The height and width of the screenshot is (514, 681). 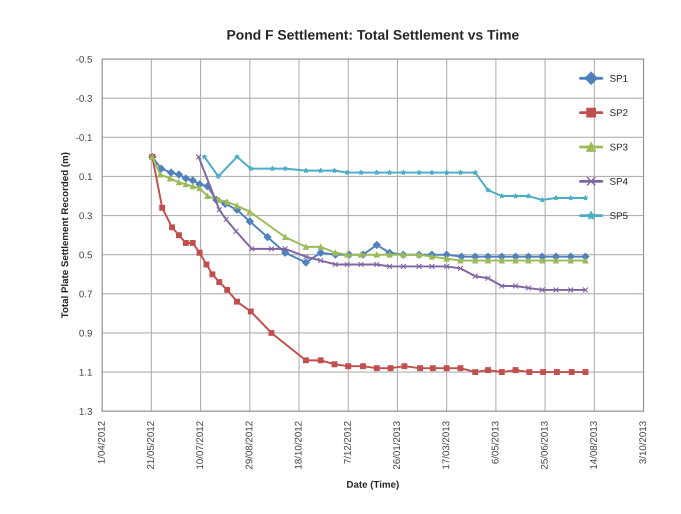 What do you see at coordinates (85, 176) in the screenshot?
I see `y-tick-label: 0.1` at bounding box center [85, 176].